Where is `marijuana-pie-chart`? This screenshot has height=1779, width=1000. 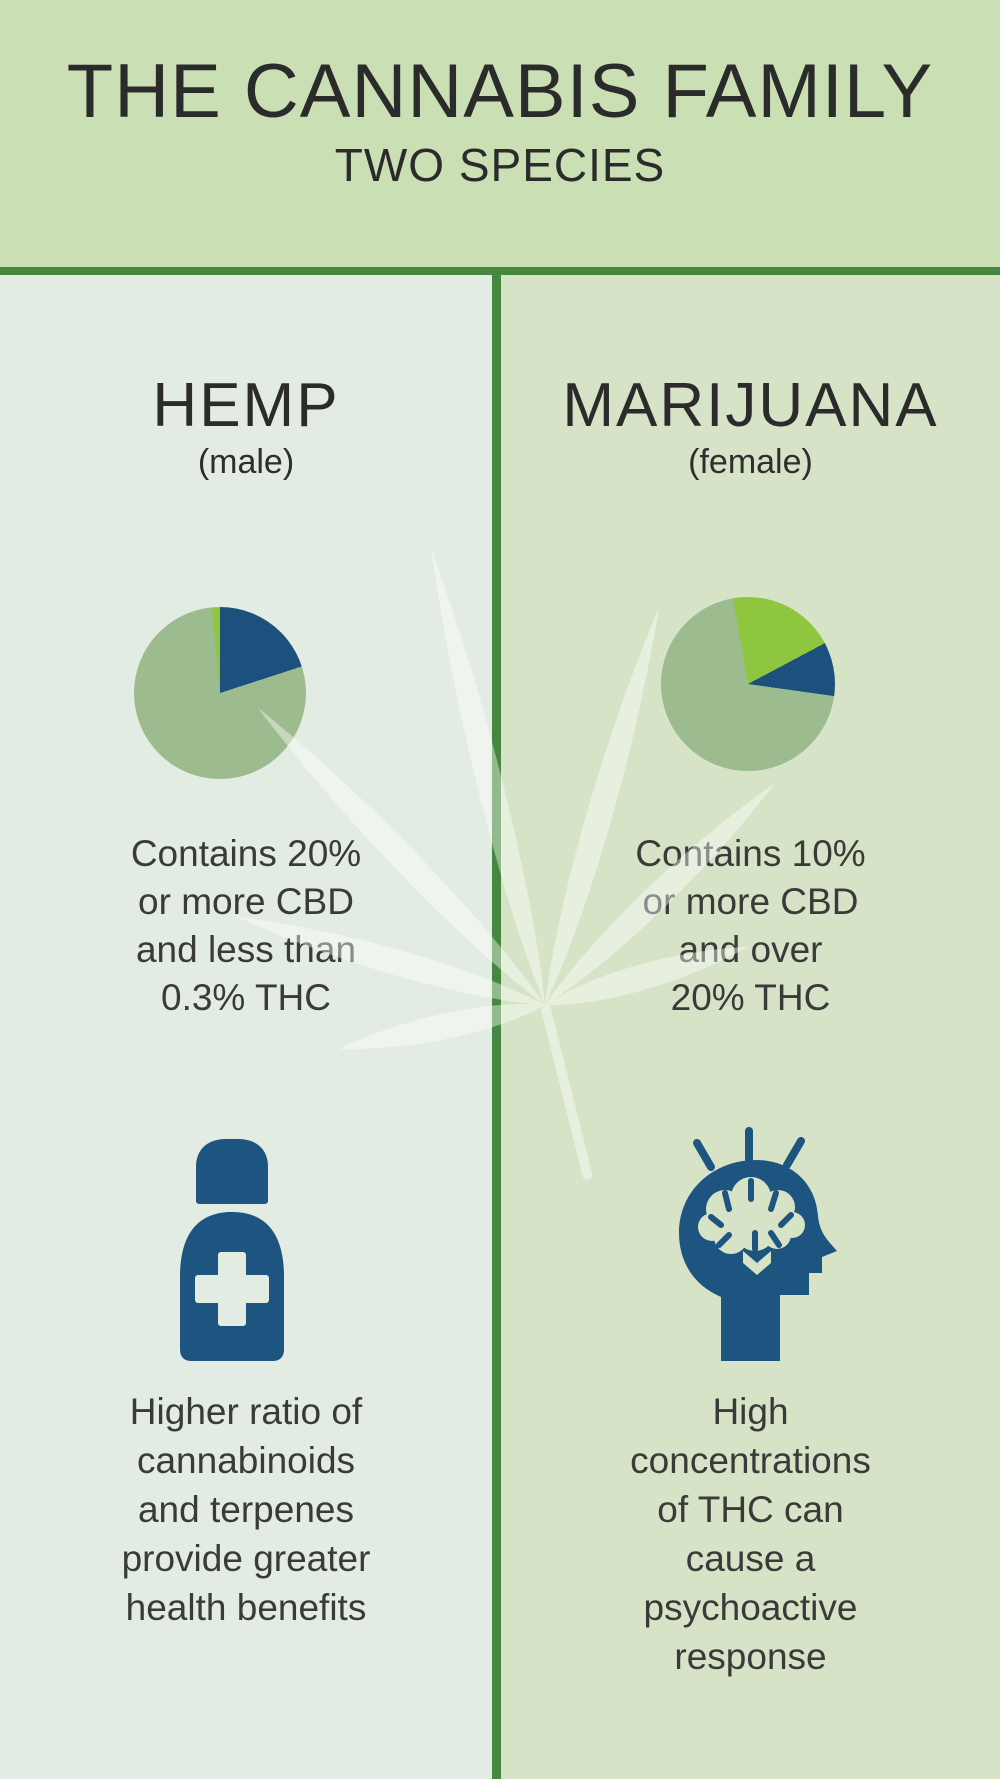
marijuana-pie-chart is located at coordinates (748, 684).